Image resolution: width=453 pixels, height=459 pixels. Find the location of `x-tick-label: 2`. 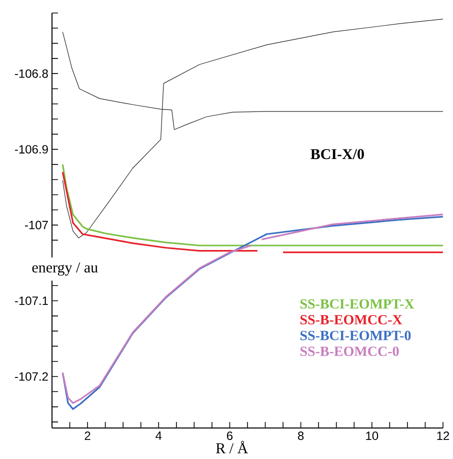

x-tick-label: 2 is located at coordinates (87, 436).